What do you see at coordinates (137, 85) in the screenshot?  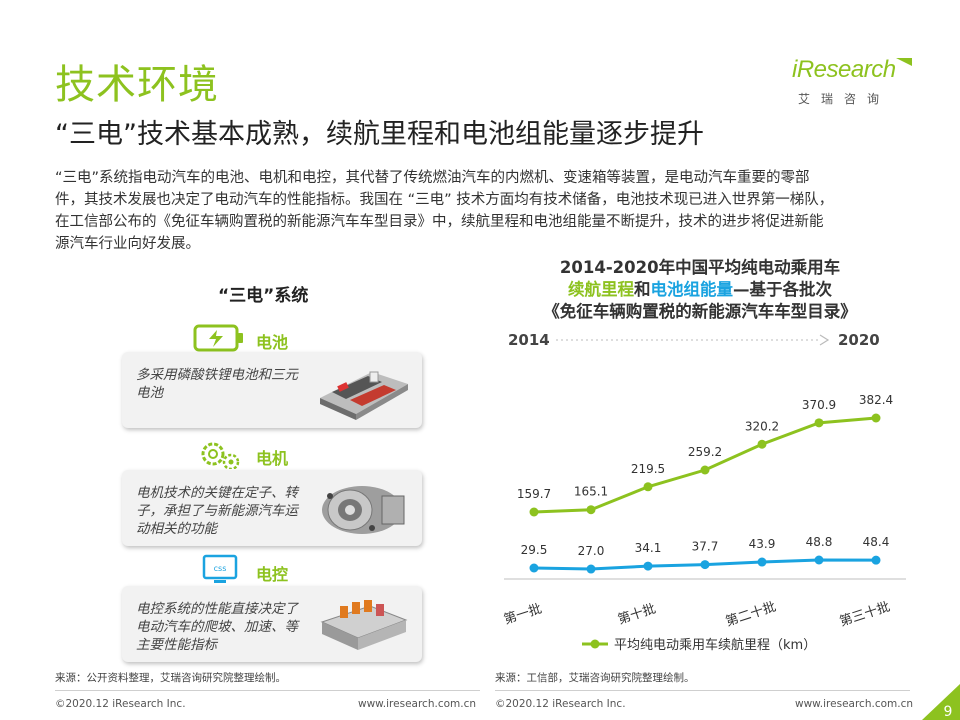 I see `page-title: 技术环境` at bounding box center [137, 85].